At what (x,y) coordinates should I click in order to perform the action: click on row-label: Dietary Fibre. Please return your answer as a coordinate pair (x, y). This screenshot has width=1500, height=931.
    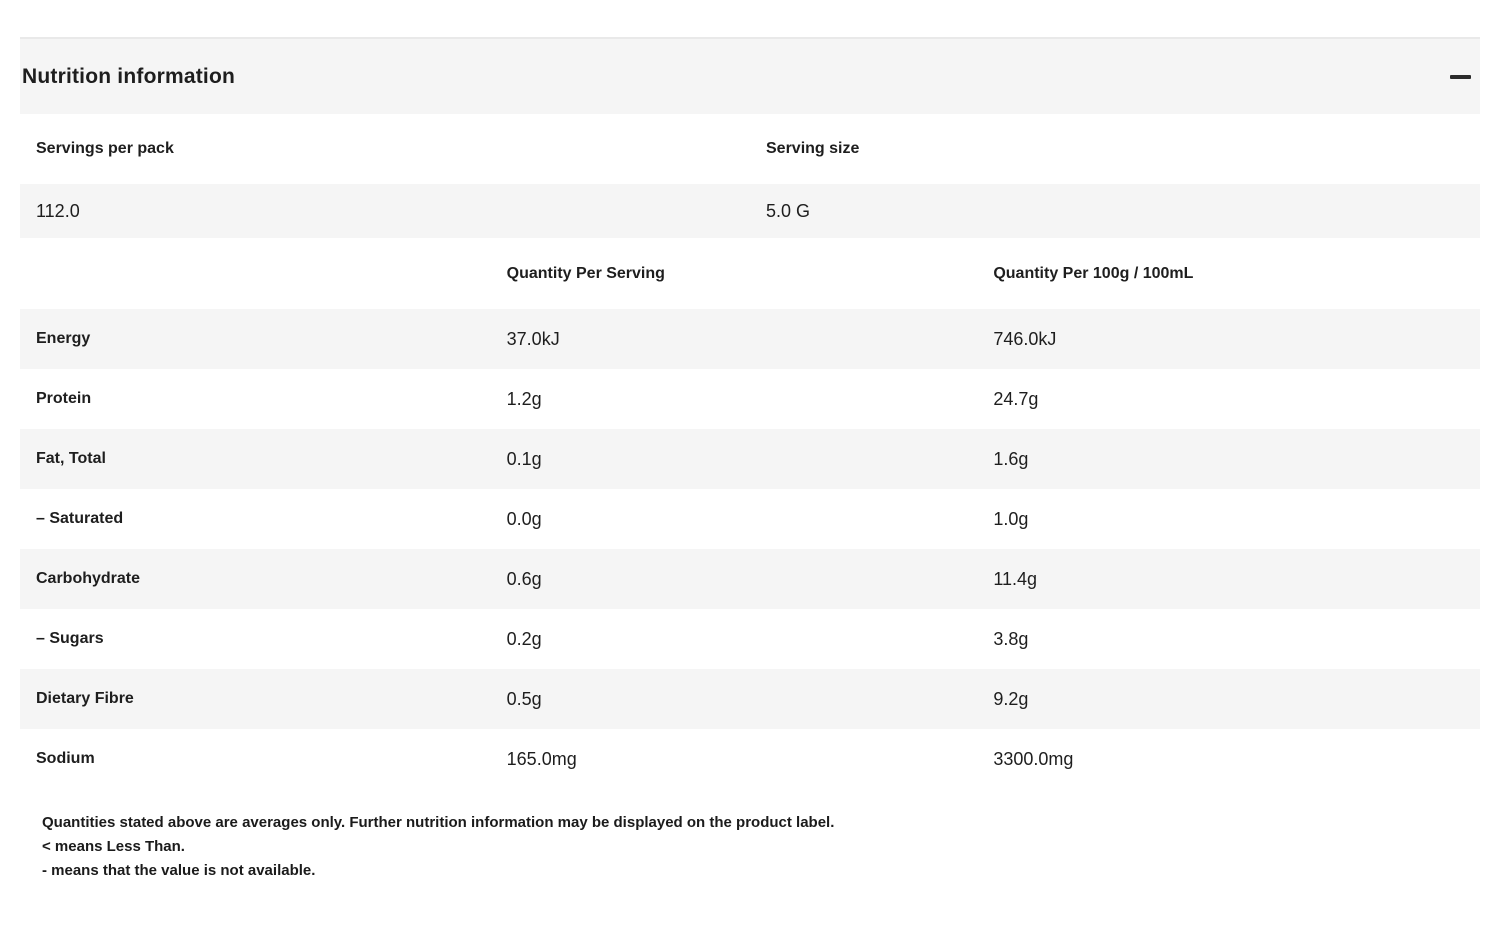
    Looking at the image, I should click on (85, 698).